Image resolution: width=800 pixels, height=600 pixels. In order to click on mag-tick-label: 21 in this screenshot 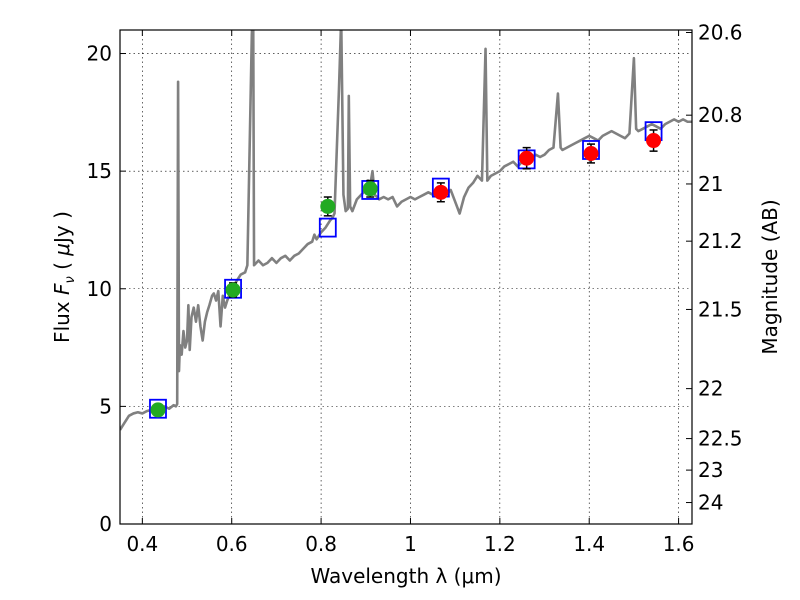, I will do `click(710, 184)`.